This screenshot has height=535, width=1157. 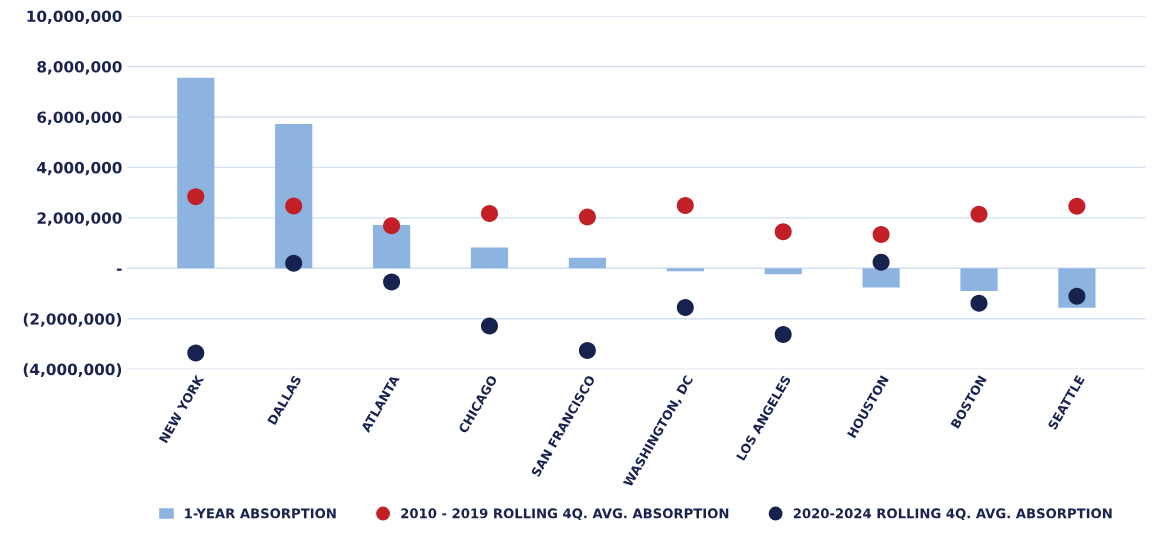 I want to click on y-tick-label: -, so click(x=119, y=269).